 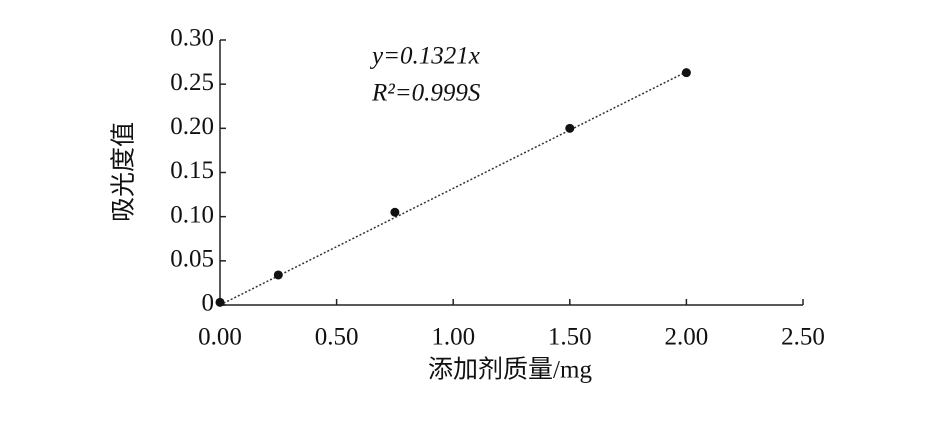 What do you see at coordinates (124, 172) in the screenshot?
I see `y-axis-title: 吸光度值` at bounding box center [124, 172].